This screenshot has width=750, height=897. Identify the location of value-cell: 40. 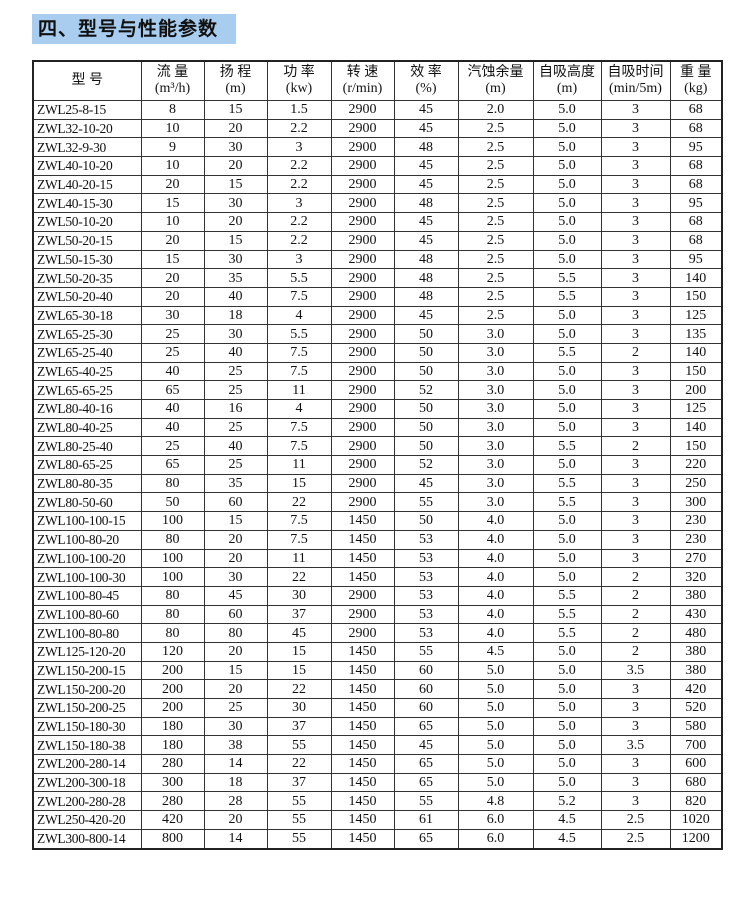
(235, 446).